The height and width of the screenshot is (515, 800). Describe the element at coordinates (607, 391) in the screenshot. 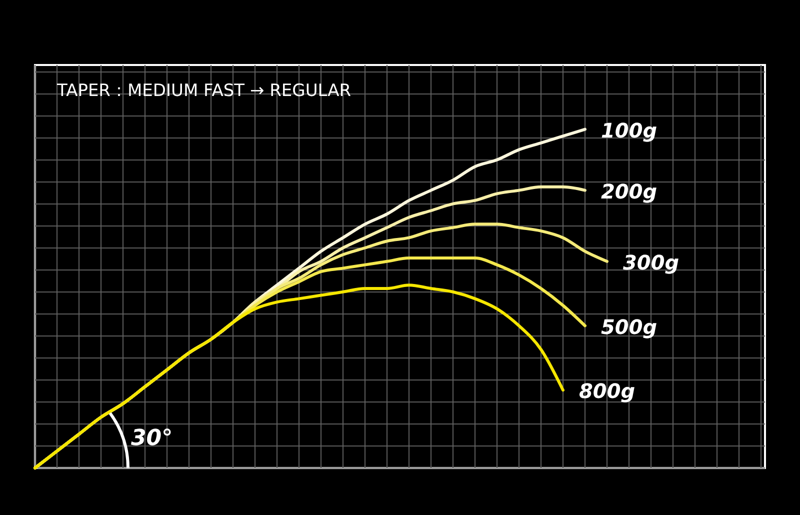

I see `series-label: 800g` at that location.